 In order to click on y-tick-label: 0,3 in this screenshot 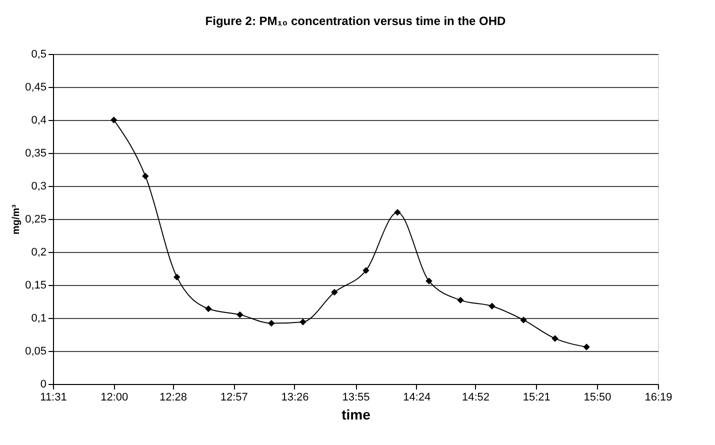, I will do `click(38, 186)`.